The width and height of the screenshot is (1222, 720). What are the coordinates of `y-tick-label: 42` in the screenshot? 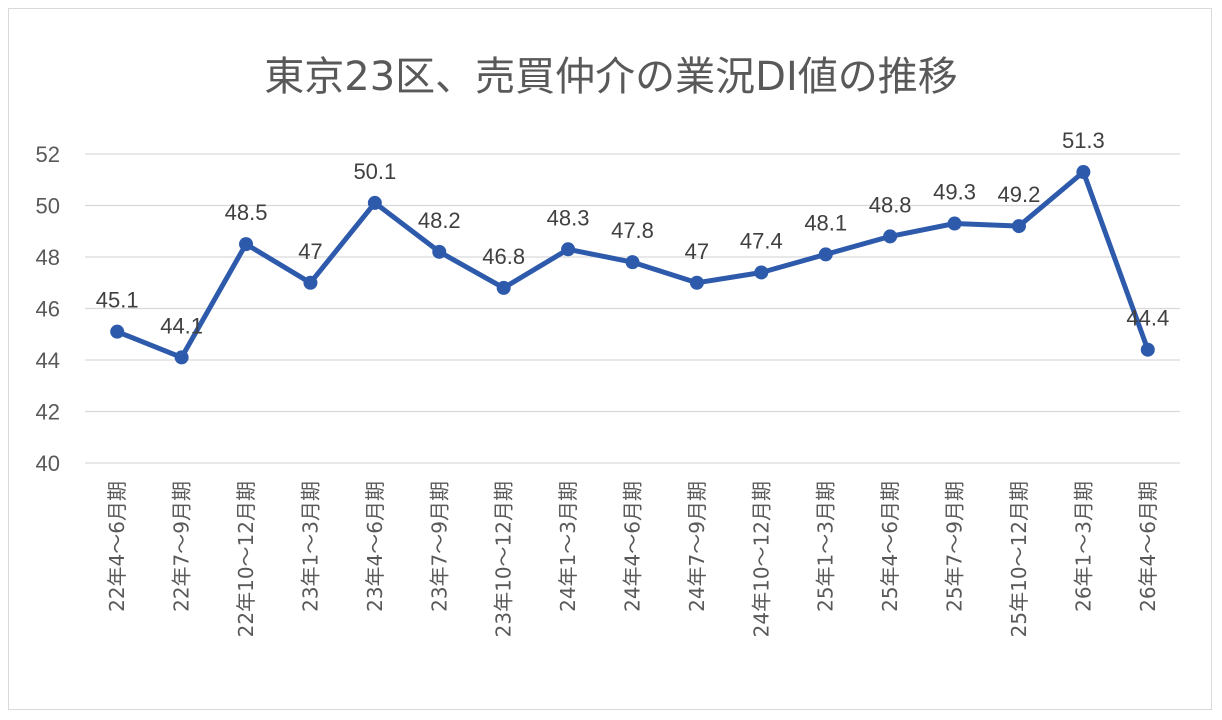 It's located at (48, 412).